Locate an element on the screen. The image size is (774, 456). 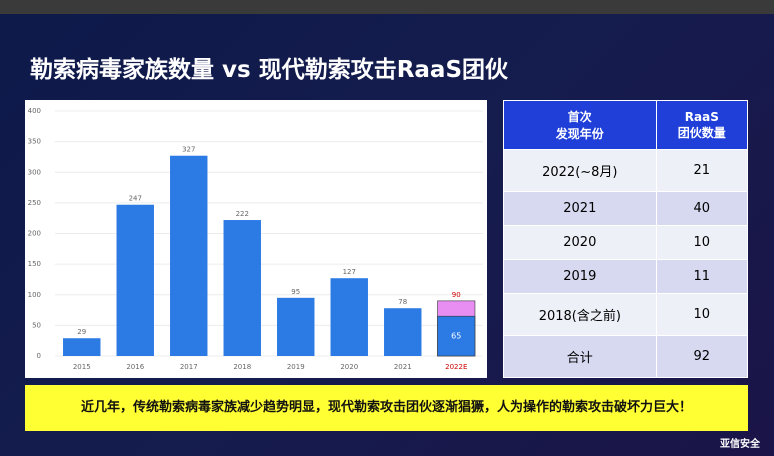
data-label: 90 is located at coordinates (456, 295).